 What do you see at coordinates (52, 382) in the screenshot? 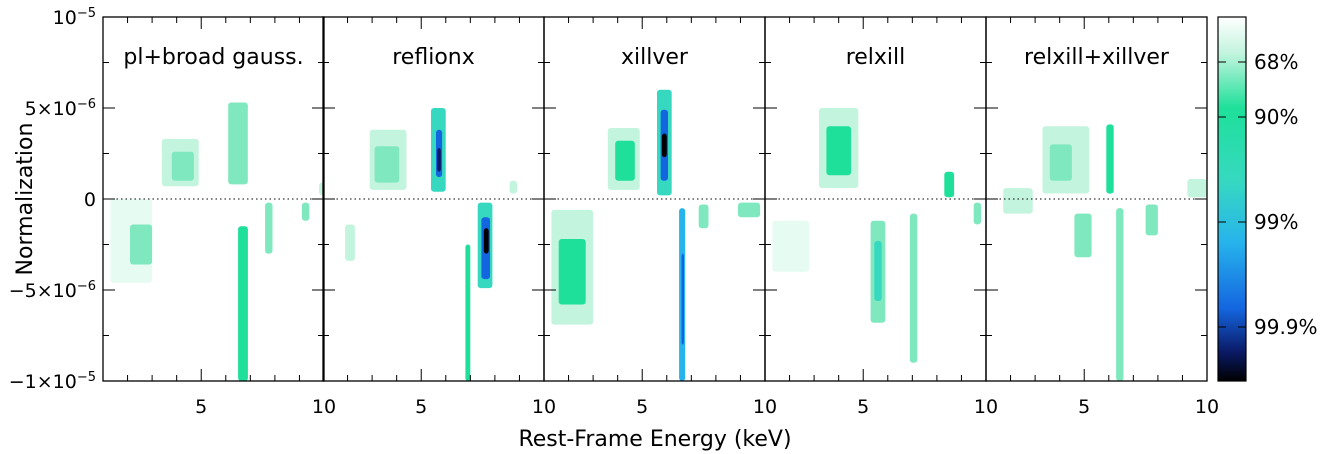
I see `y-tick-label: −1×10⁻⁵` at bounding box center [52, 382].